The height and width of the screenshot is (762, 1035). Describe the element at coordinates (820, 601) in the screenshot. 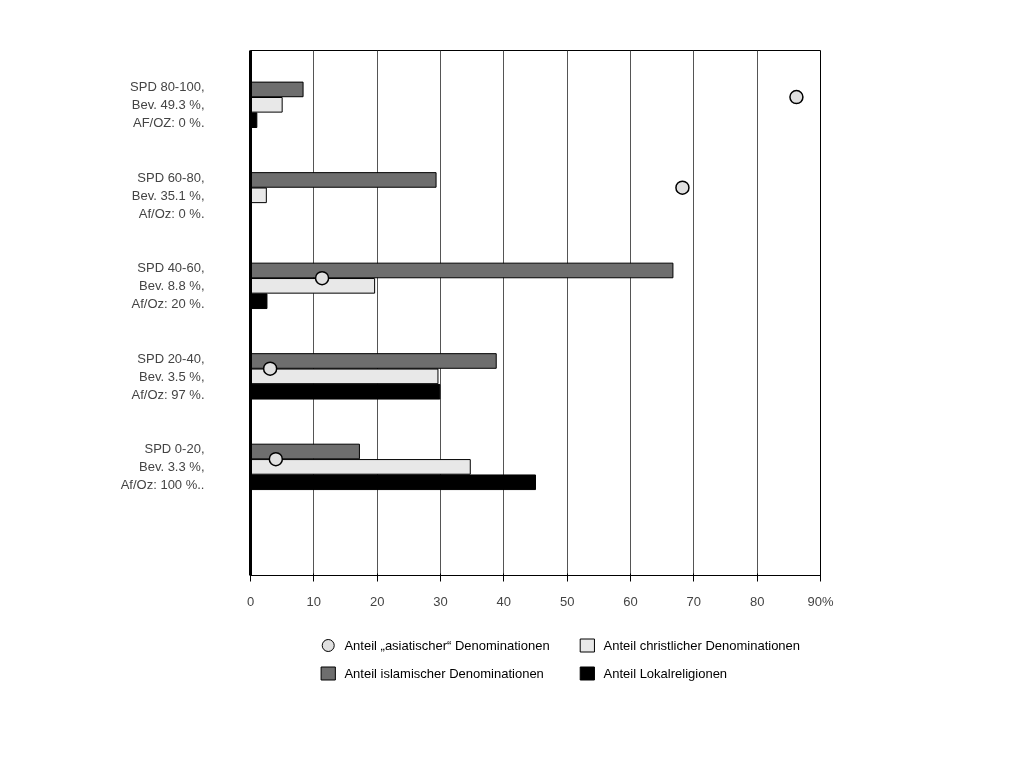

I see `x-tick-label: 90%` at that location.